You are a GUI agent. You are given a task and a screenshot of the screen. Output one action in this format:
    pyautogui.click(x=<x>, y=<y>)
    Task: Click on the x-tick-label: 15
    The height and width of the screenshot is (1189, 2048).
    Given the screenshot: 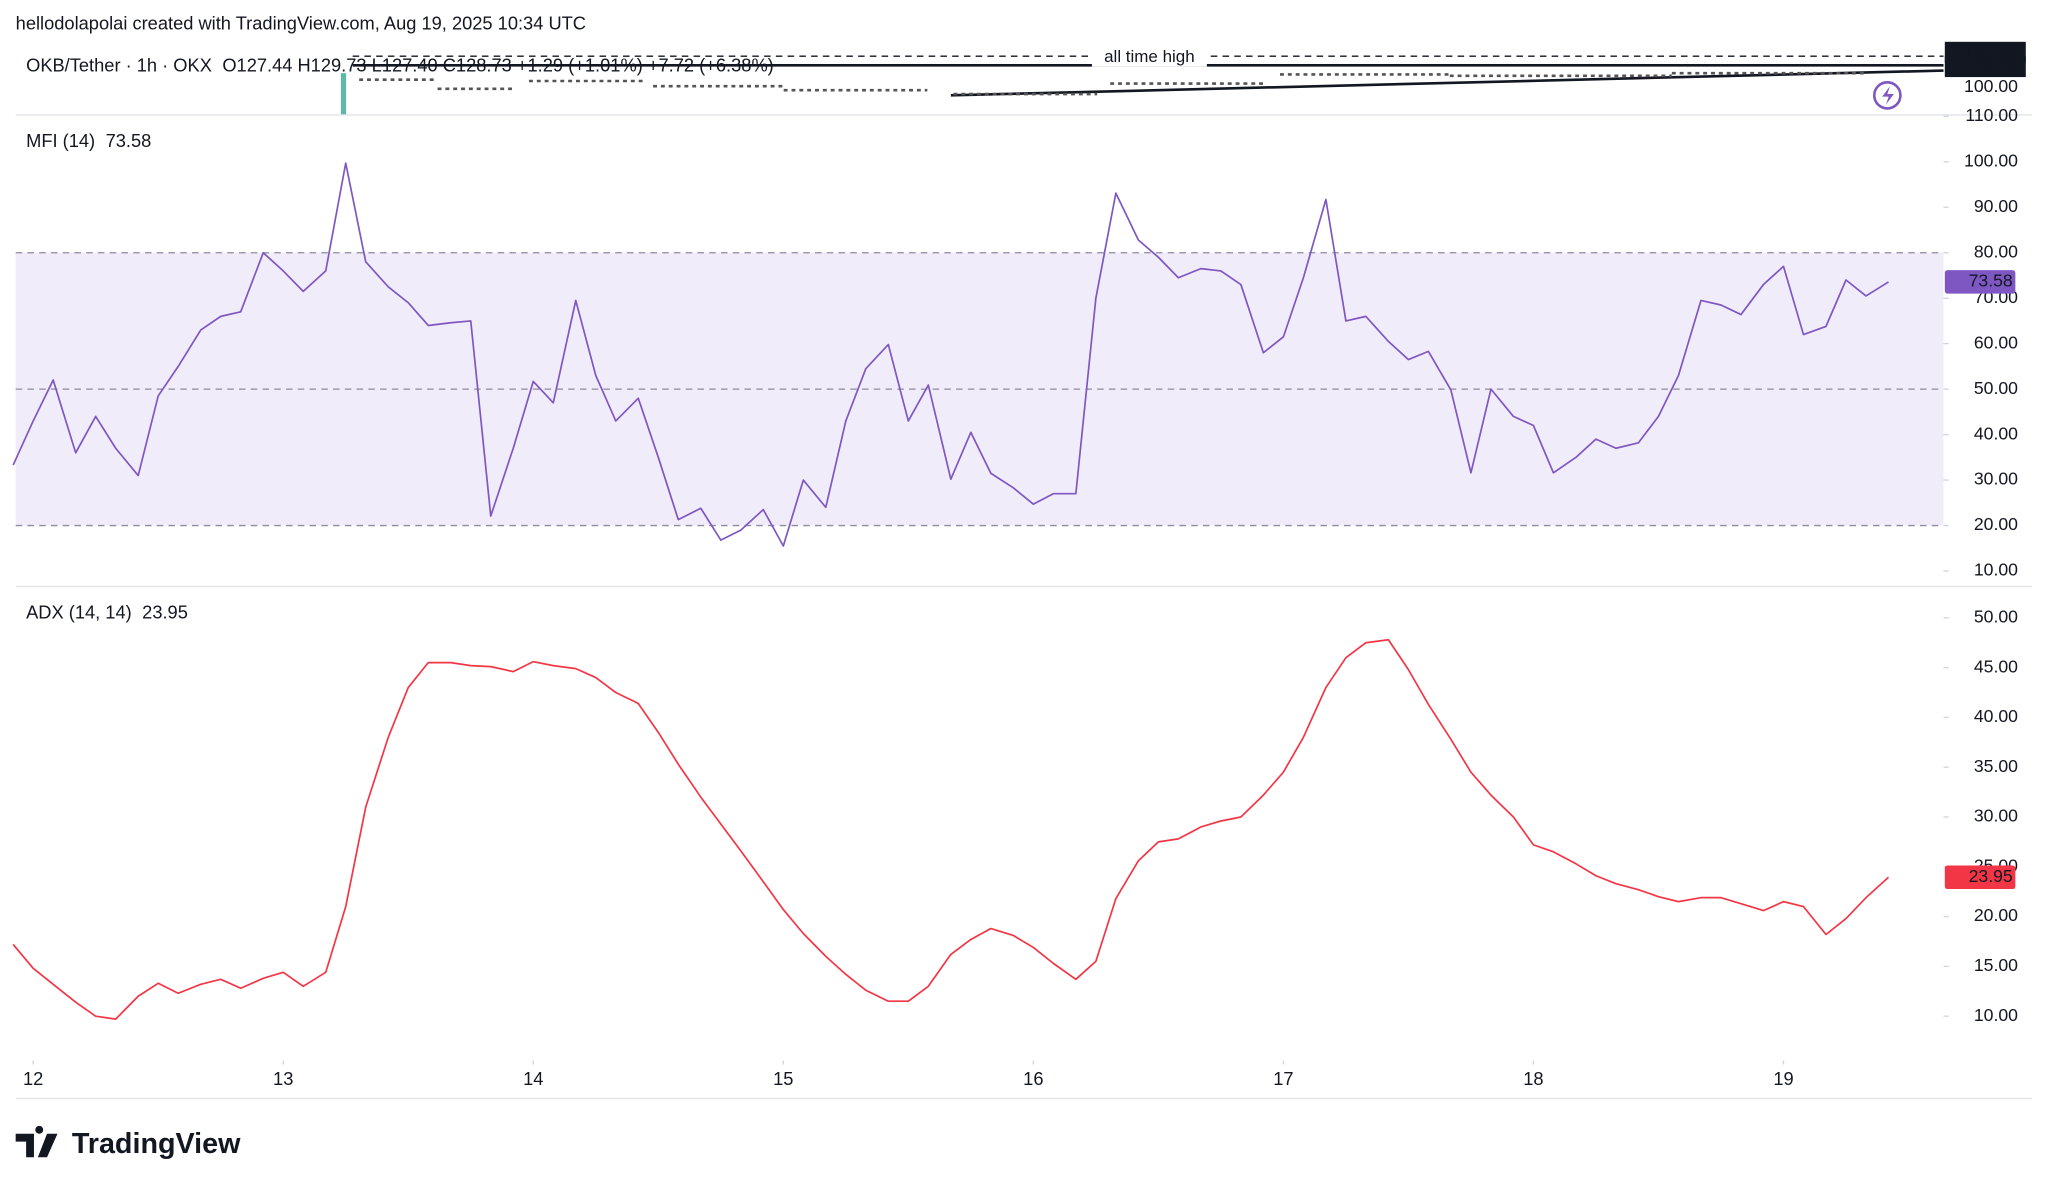 What is the action you would take?
    pyautogui.click(x=783, y=1078)
    